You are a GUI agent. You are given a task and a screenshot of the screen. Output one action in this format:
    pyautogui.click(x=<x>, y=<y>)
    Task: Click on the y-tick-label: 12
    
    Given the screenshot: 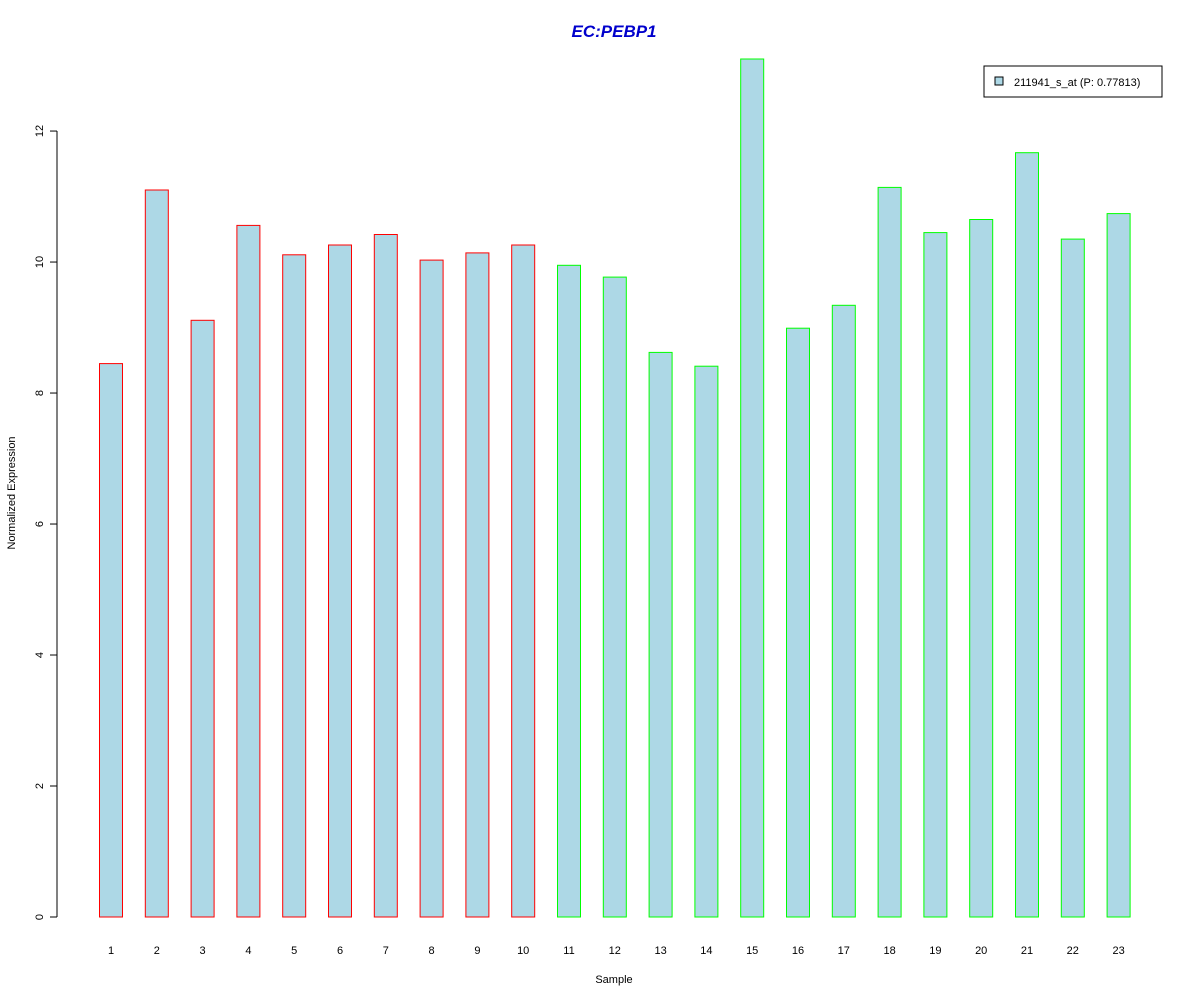 What is the action you would take?
    pyautogui.click(x=40, y=131)
    